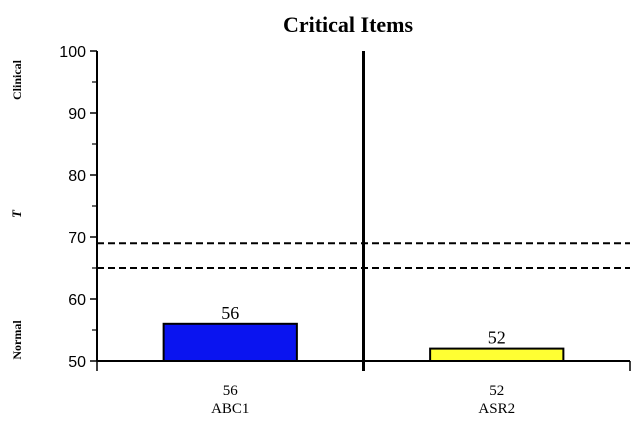 This screenshot has width=635, height=422. What do you see at coordinates (496, 409) in the screenshot?
I see `x-category-label: ASR2` at bounding box center [496, 409].